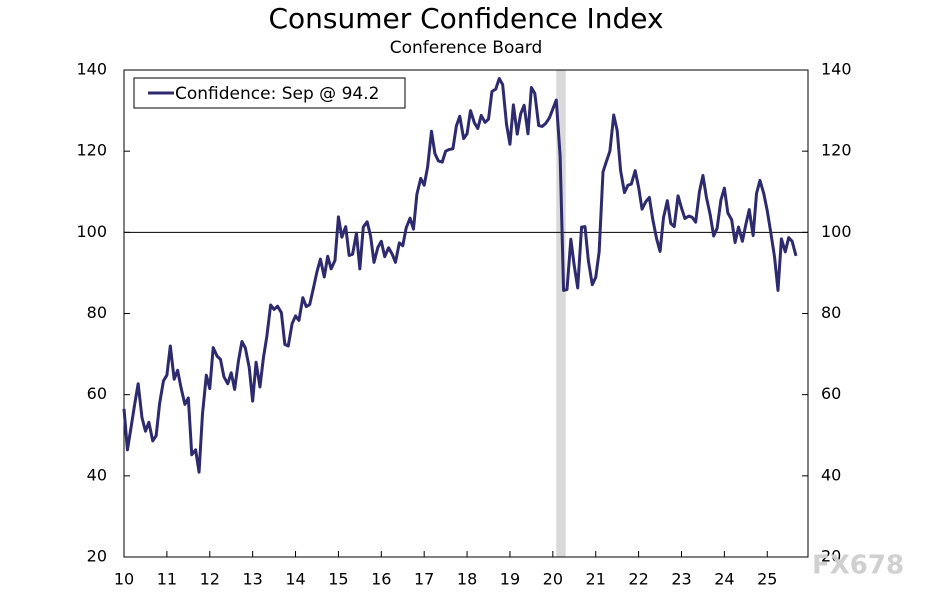 The height and width of the screenshot is (600, 940). Describe the element at coordinates (831, 556) in the screenshot. I see `y2-tick-label: 20` at that location.